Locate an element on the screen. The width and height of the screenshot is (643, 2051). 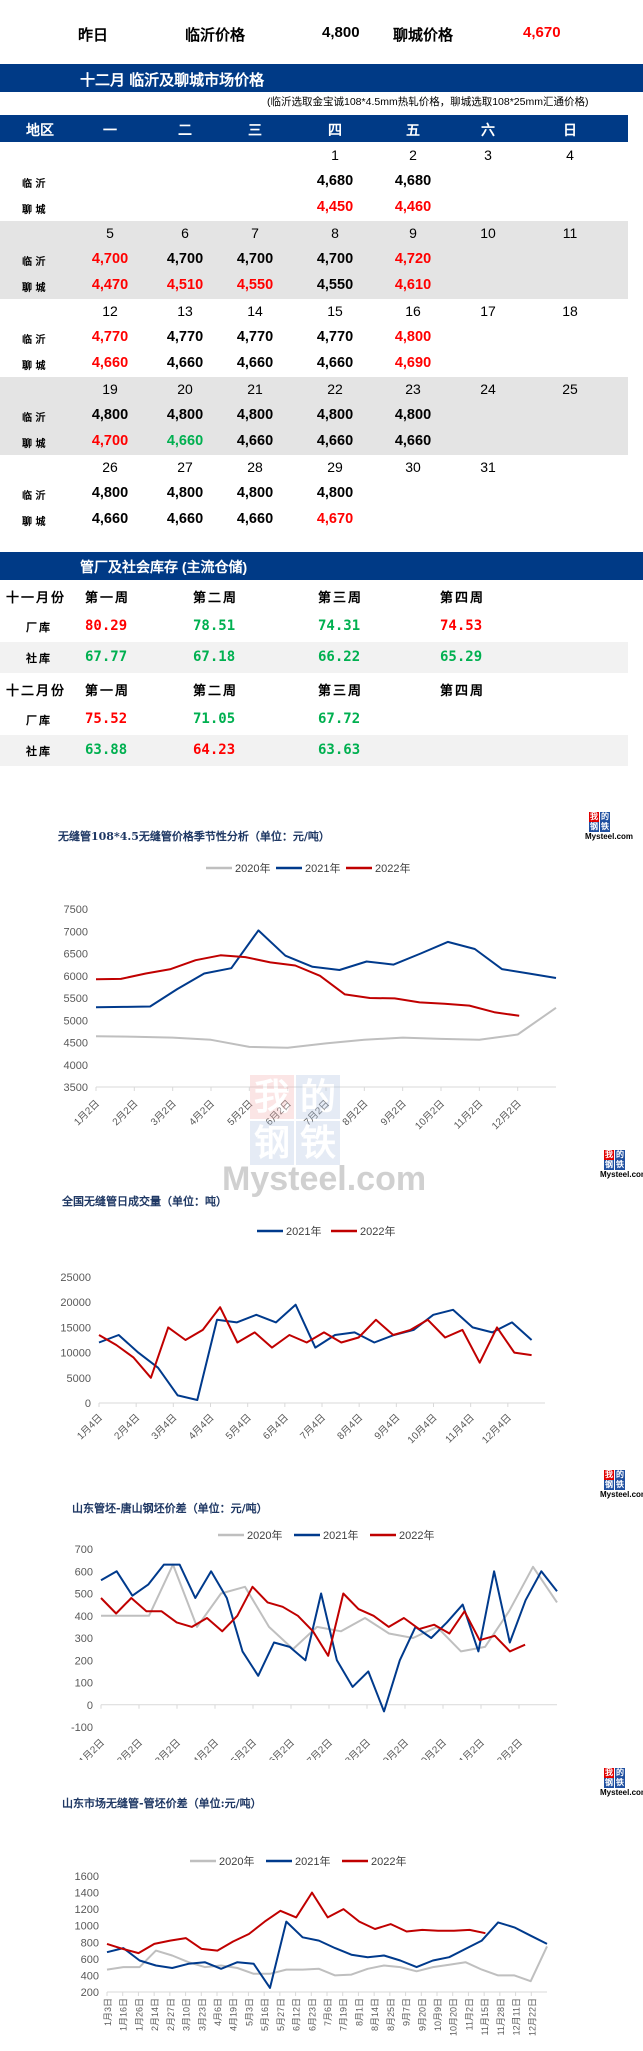
x-tick-label: 10月9日 is located at coordinates (438, 2014).